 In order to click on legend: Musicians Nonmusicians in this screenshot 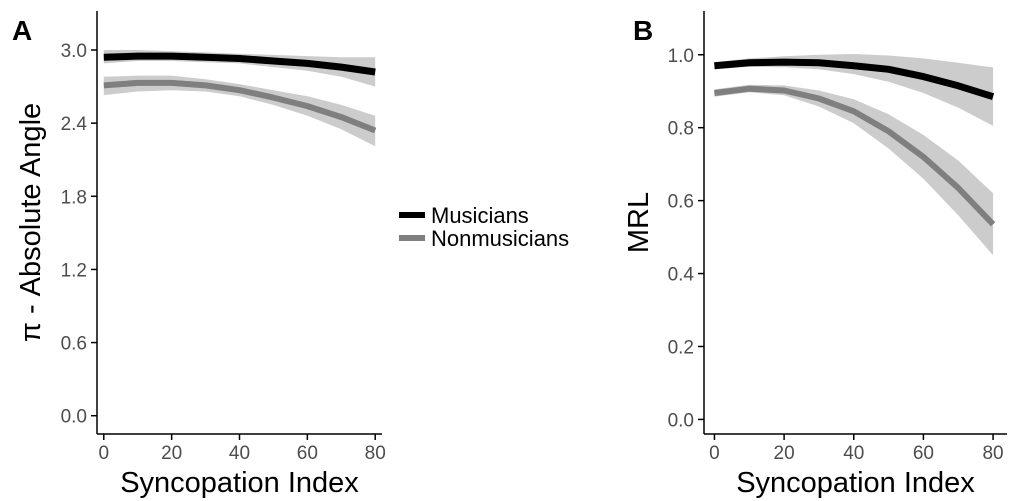, I will do `click(484, 227)`.